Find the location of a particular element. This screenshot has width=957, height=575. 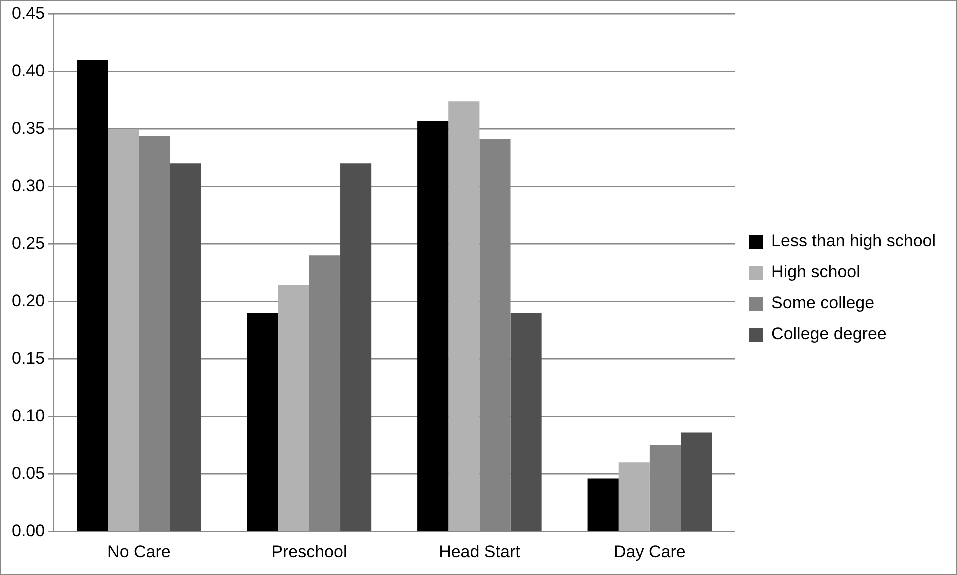

y-tick-label: 0.10 is located at coordinates (29, 416).